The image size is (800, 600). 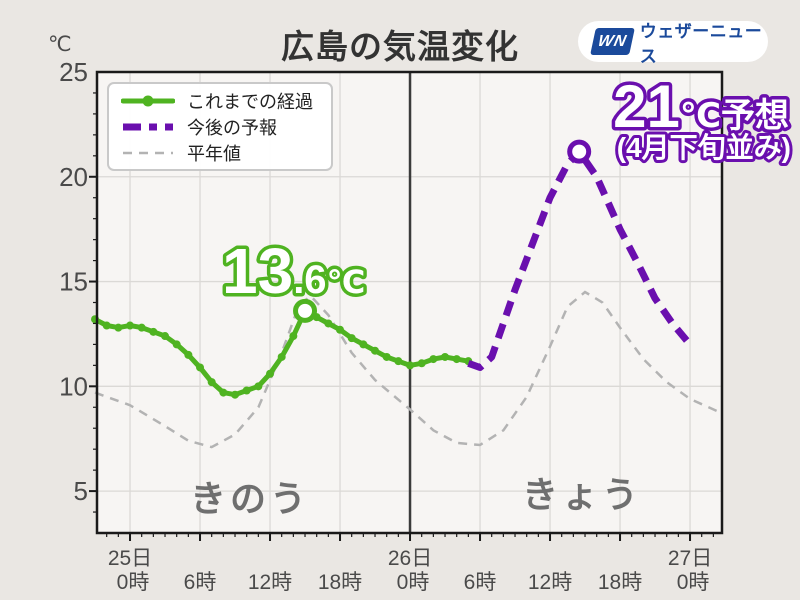 What do you see at coordinates (214, 154) in the screenshot?
I see `legend-label: 平年値` at bounding box center [214, 154].